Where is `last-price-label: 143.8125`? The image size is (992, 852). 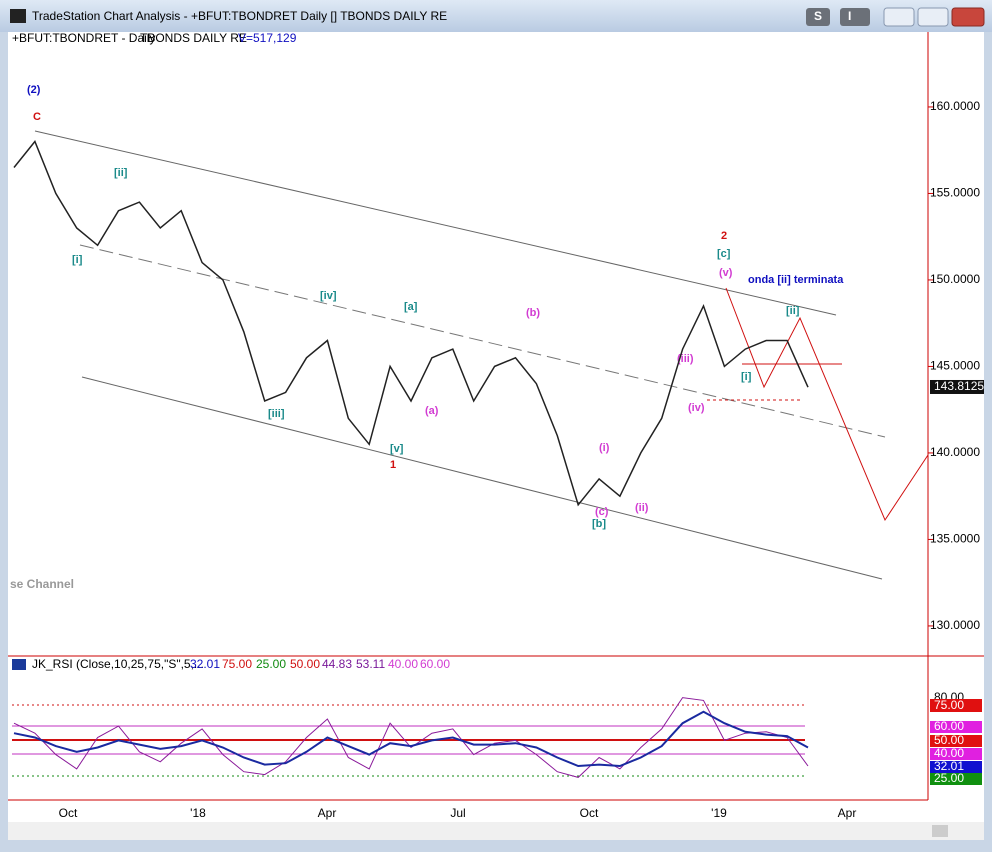 last-price-label: 143.8125 is located at coordinates (959, 386).